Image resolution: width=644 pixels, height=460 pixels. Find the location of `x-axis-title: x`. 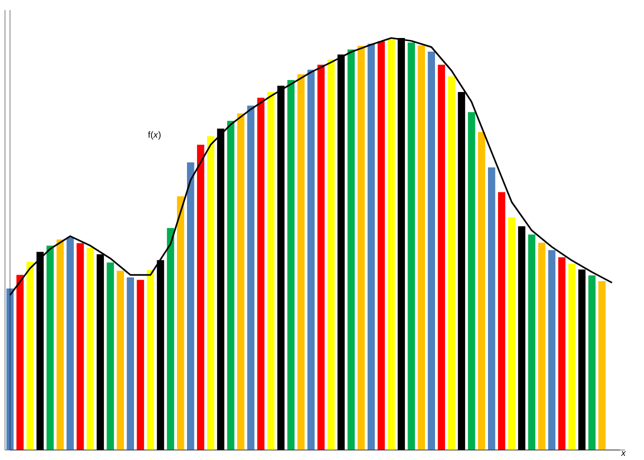

x-axis-title: x is located at coordinates (623, 453).